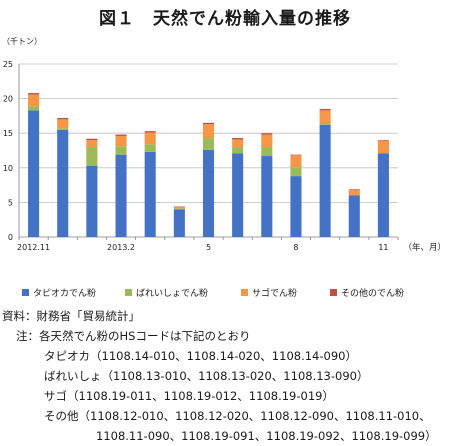 This screenshot has height=446, width=450. I want to click on legend-item-bareisho: ばれいしょでん粉, so click(166, 292).